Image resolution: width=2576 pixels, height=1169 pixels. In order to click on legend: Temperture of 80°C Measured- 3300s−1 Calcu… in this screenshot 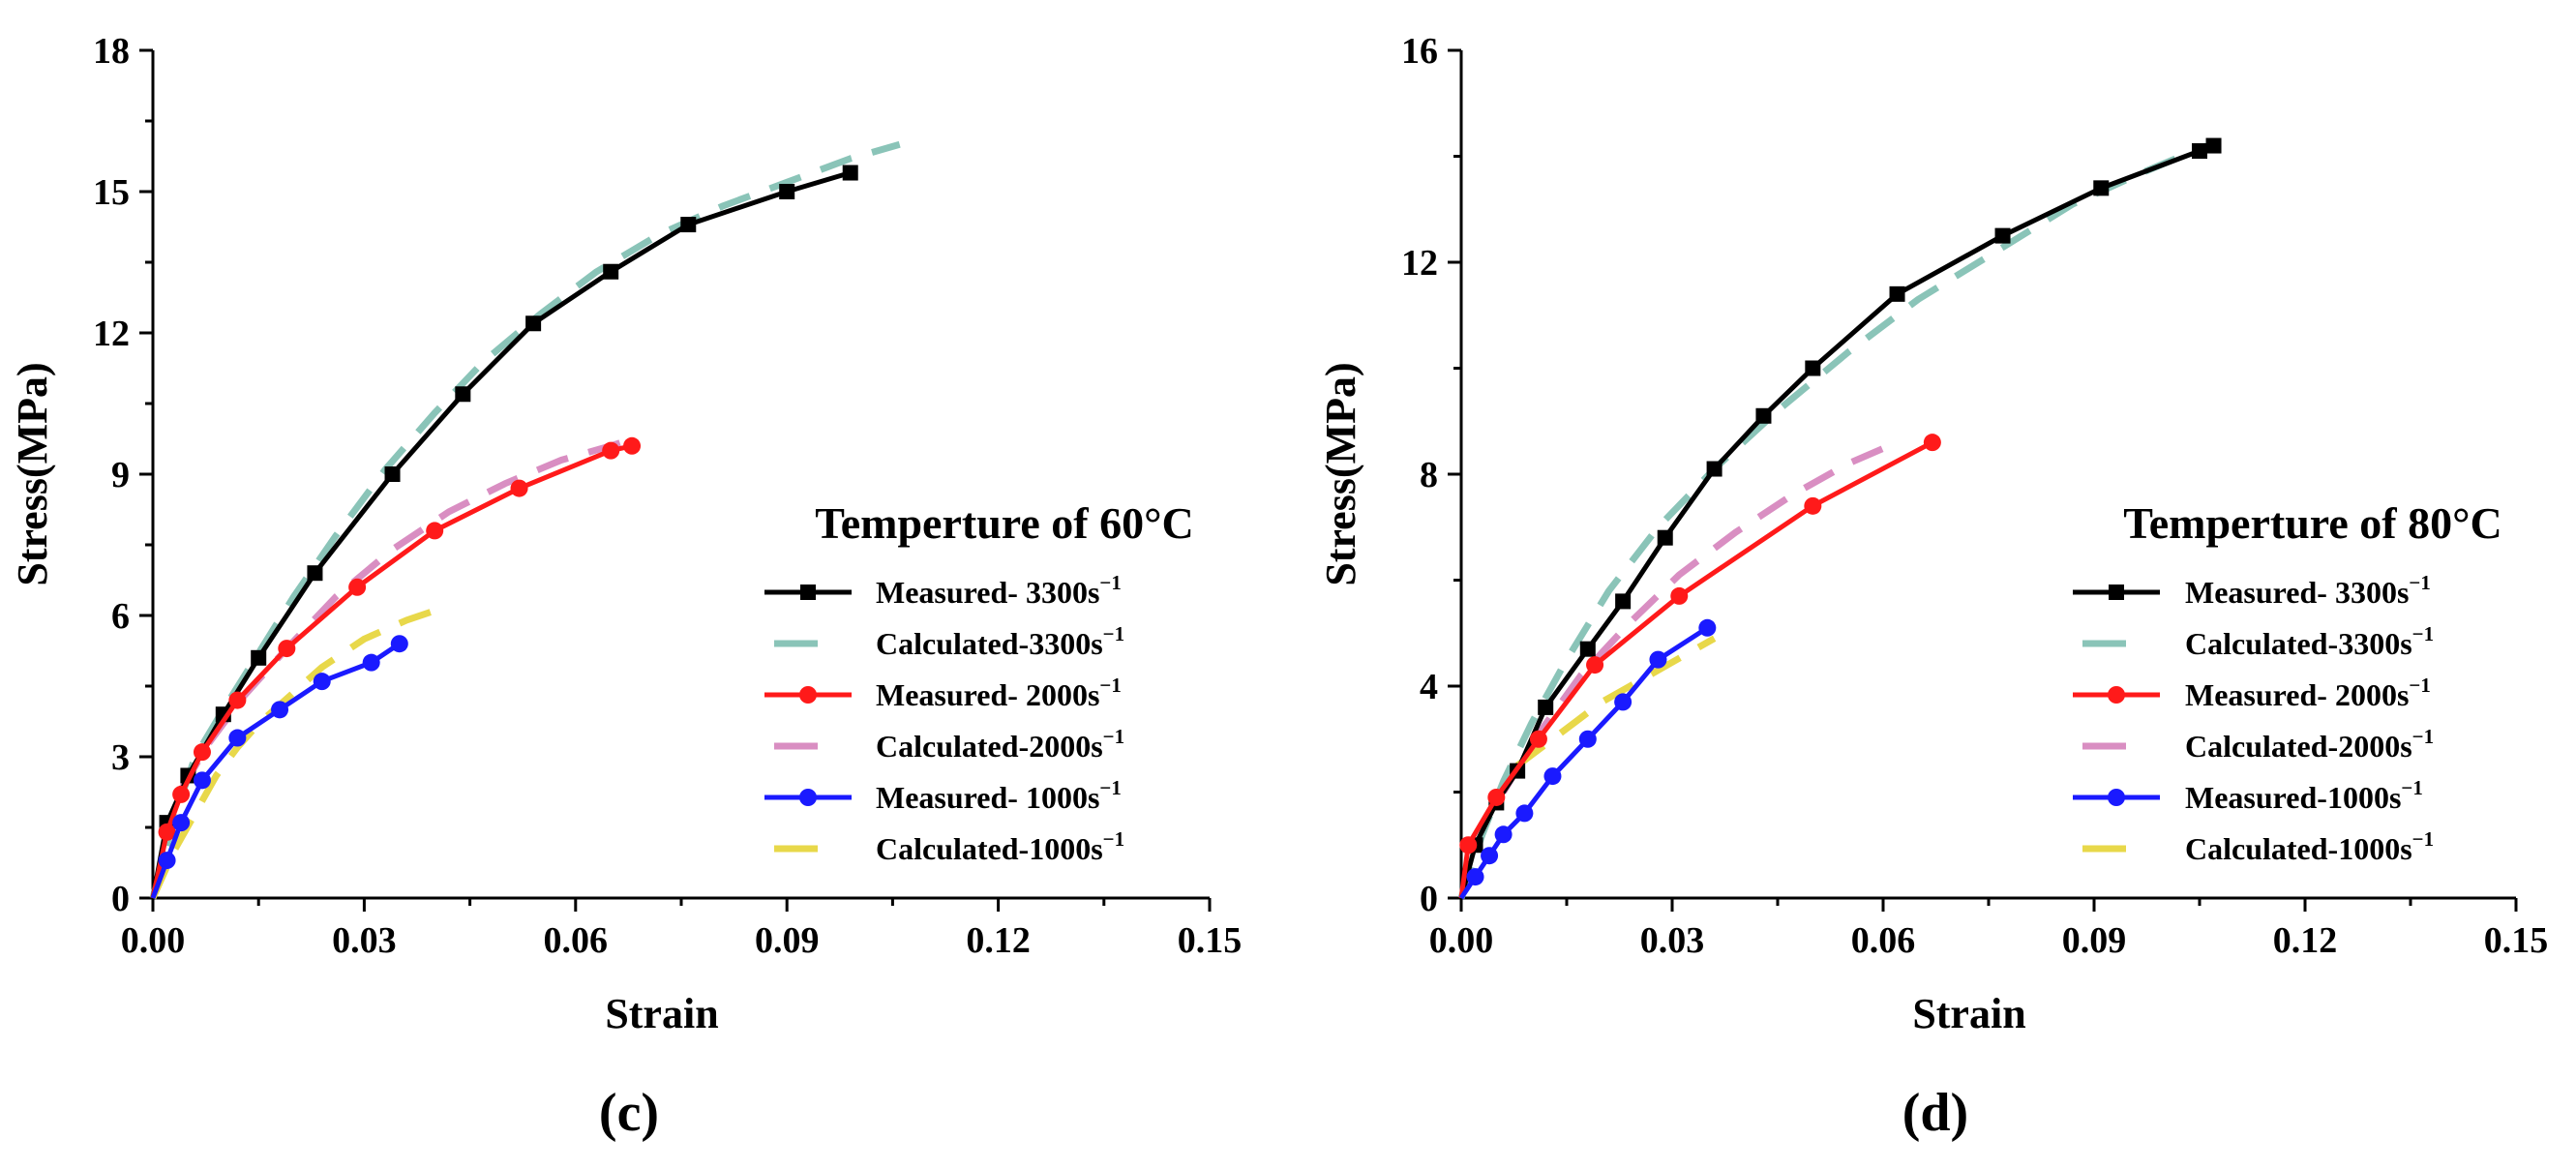, I will do `click(2287, 682)`.